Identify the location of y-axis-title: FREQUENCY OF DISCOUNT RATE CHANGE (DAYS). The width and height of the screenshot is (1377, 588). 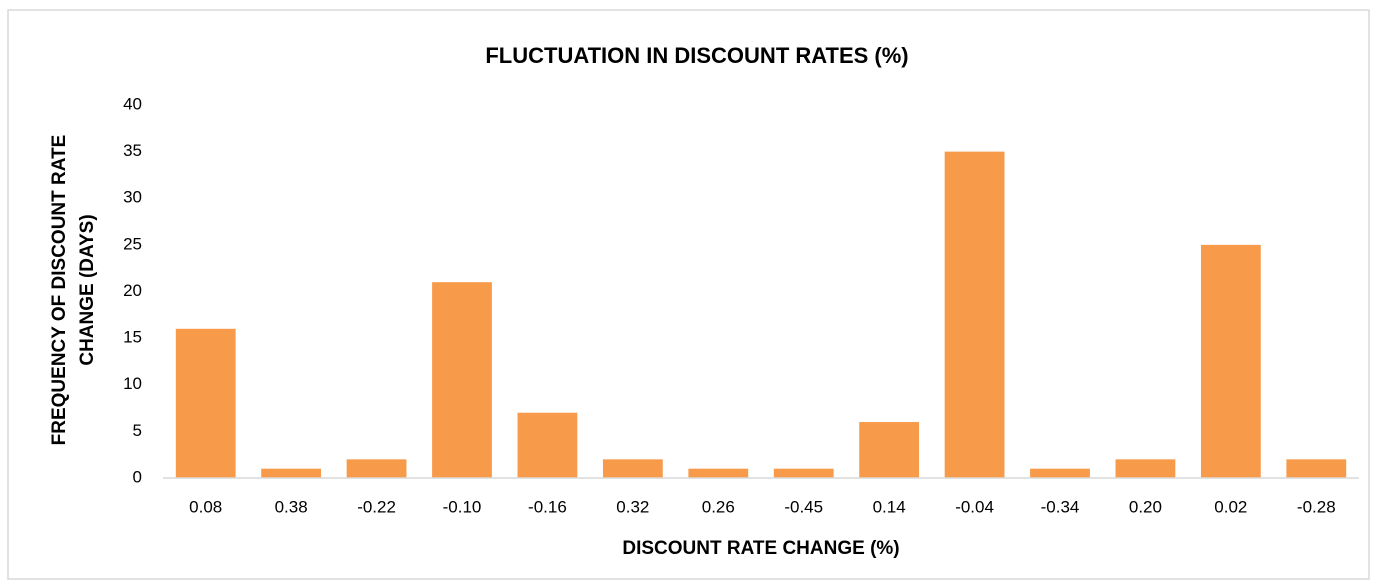
(73, 290).